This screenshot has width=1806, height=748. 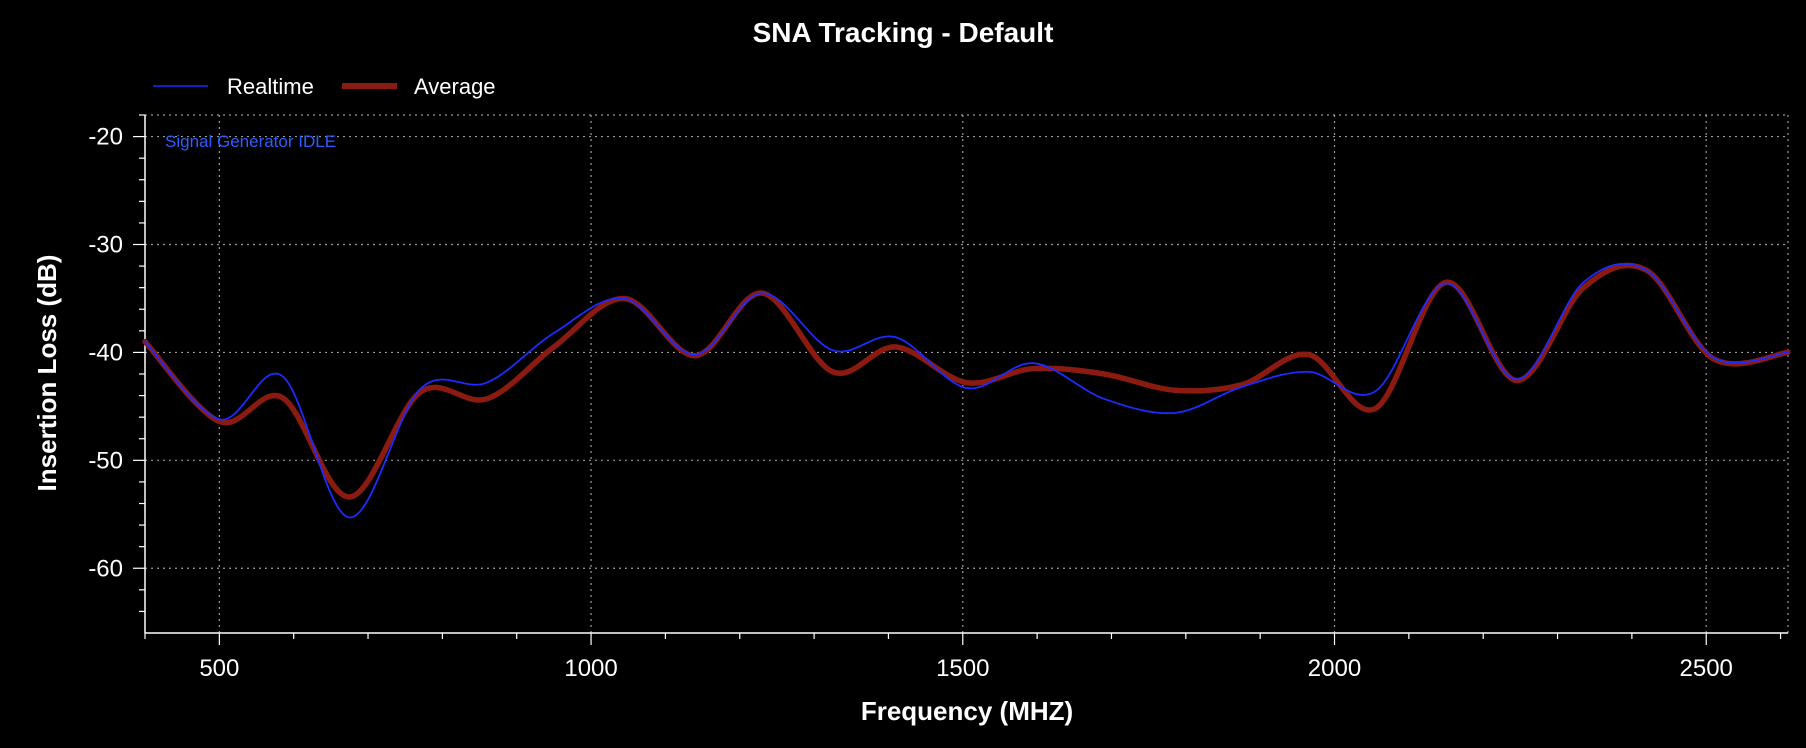 I want to click on y-axis-title: Insertion Loss (dB), so click(x=47, y=373).